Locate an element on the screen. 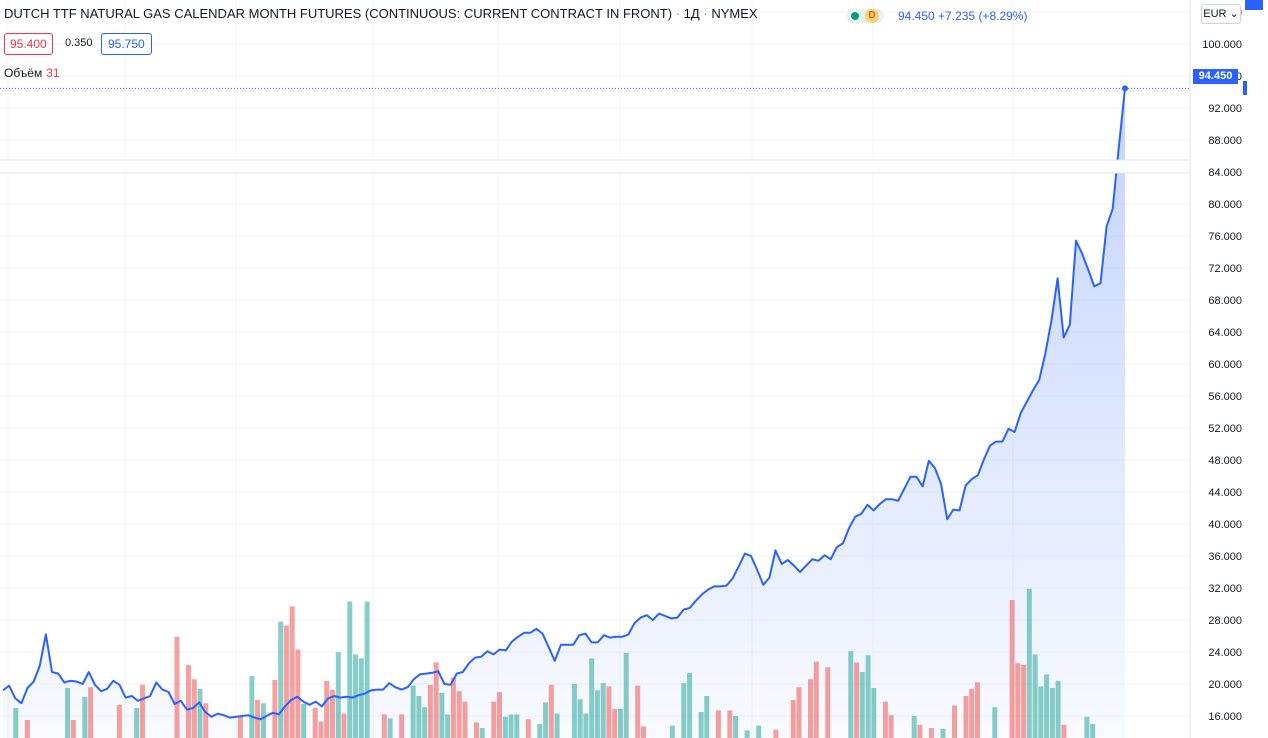  buy-price-button: 95.750 is located at coordinates (126, 44).